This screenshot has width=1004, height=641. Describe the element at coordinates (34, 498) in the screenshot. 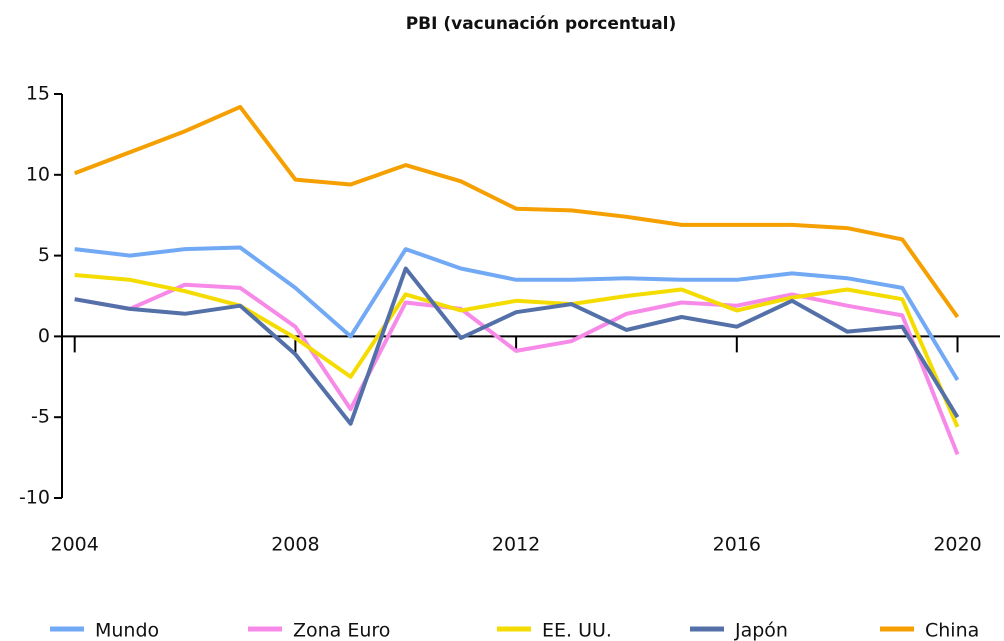

I see `y-tick-label: -10` at that location.